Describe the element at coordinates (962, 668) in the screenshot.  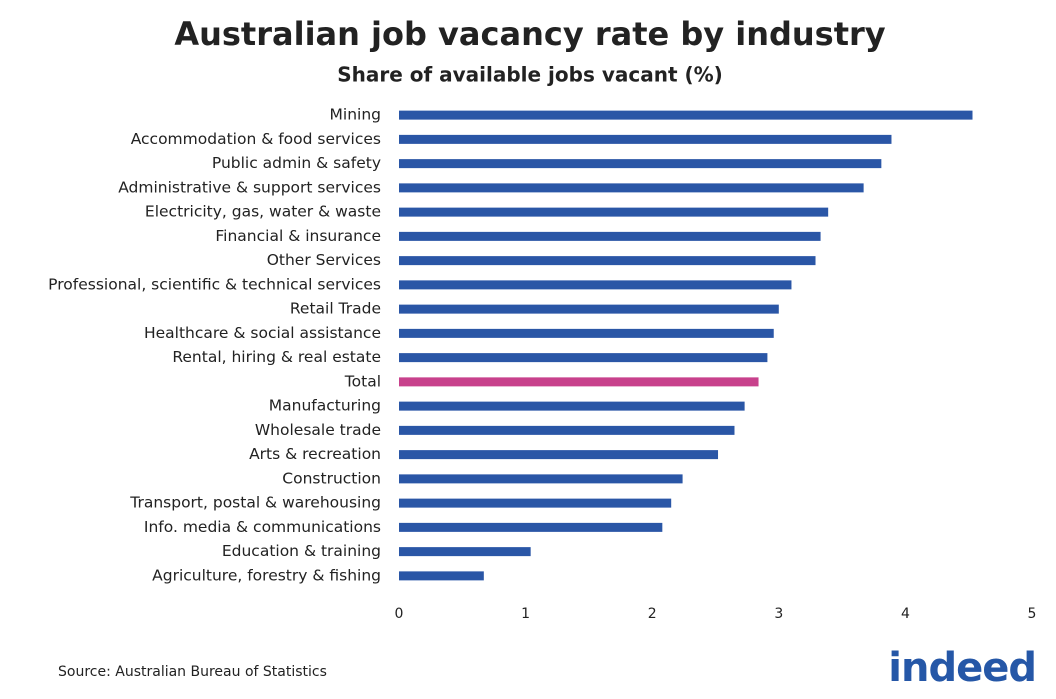
I see `logo: indeed` at that location.